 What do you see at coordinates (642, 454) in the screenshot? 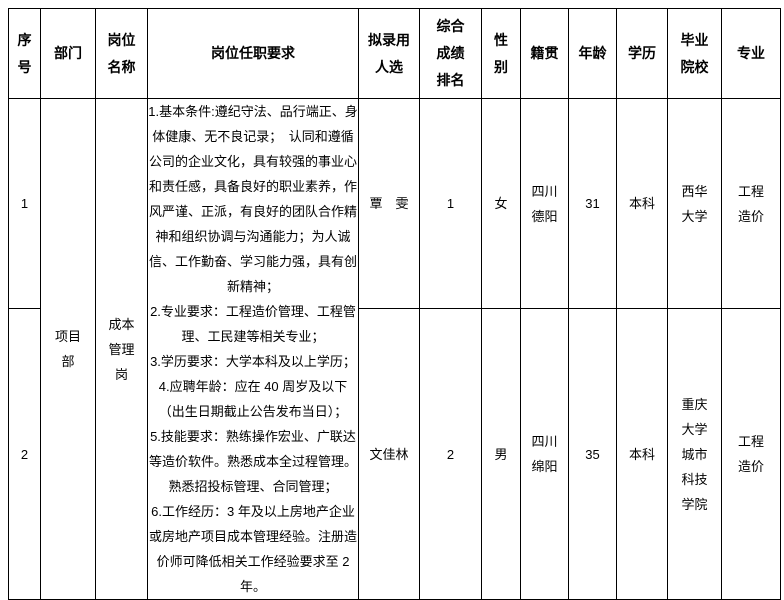
I see `cell-education-2: 本科` at bounding box center [642, 454].